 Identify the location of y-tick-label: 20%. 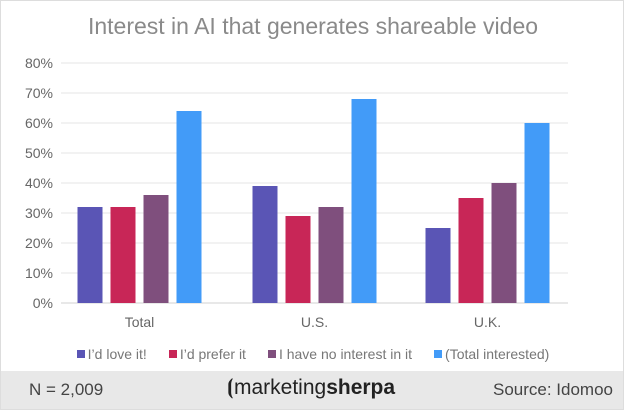
(39, 243).